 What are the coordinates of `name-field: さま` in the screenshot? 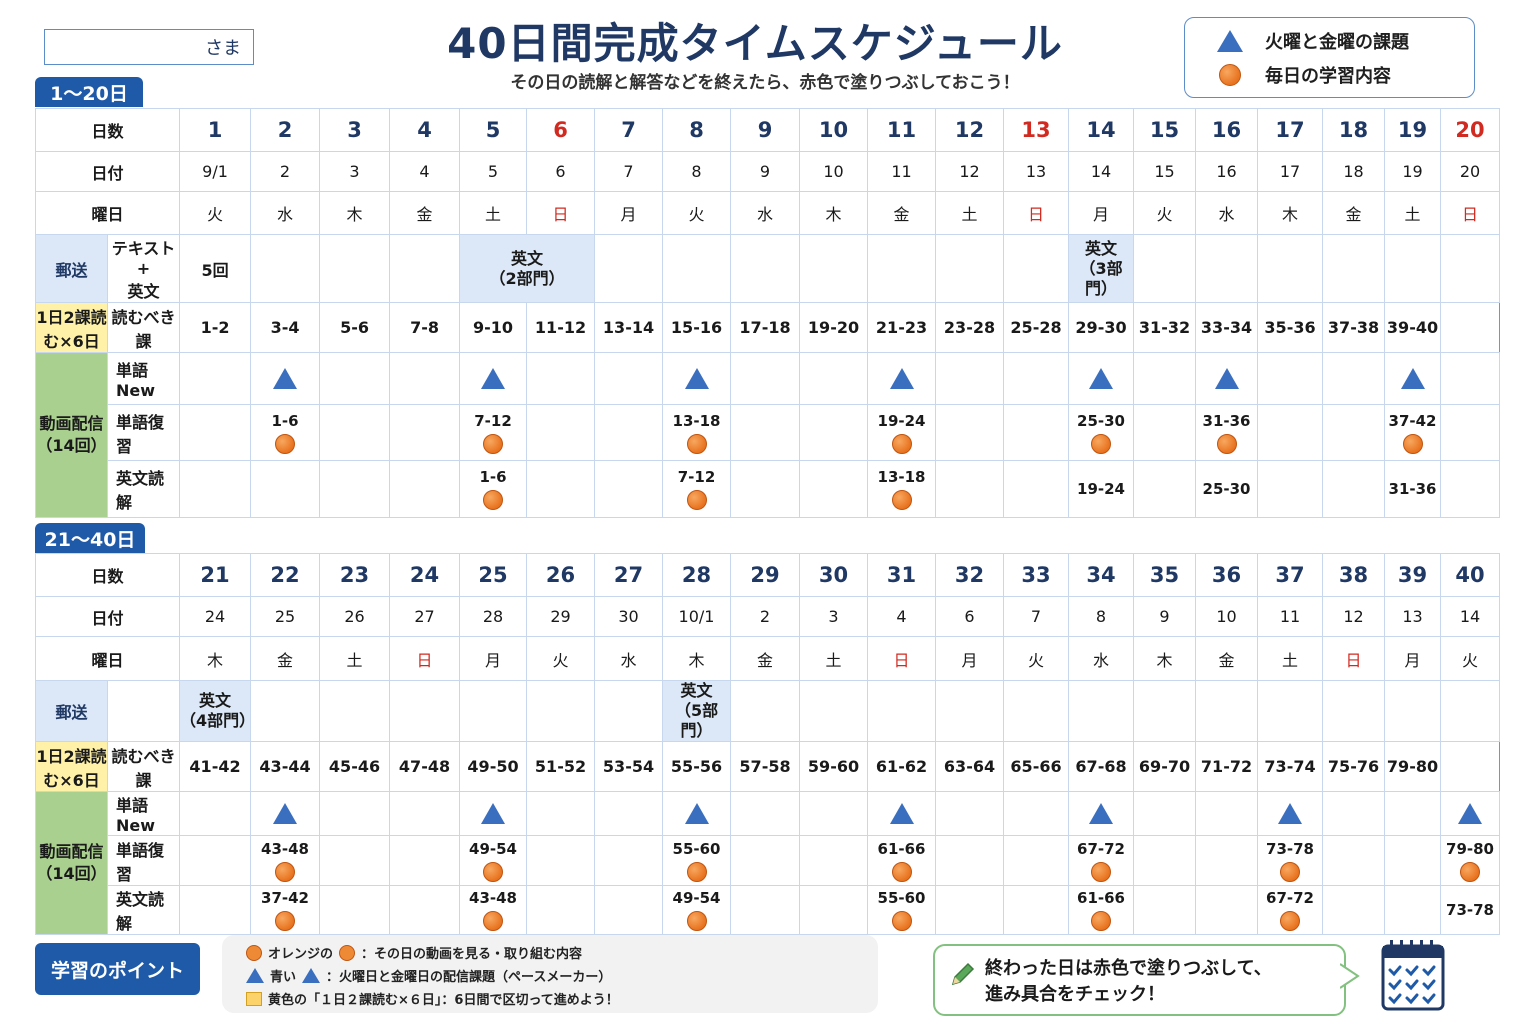 It's located at (149, 47).